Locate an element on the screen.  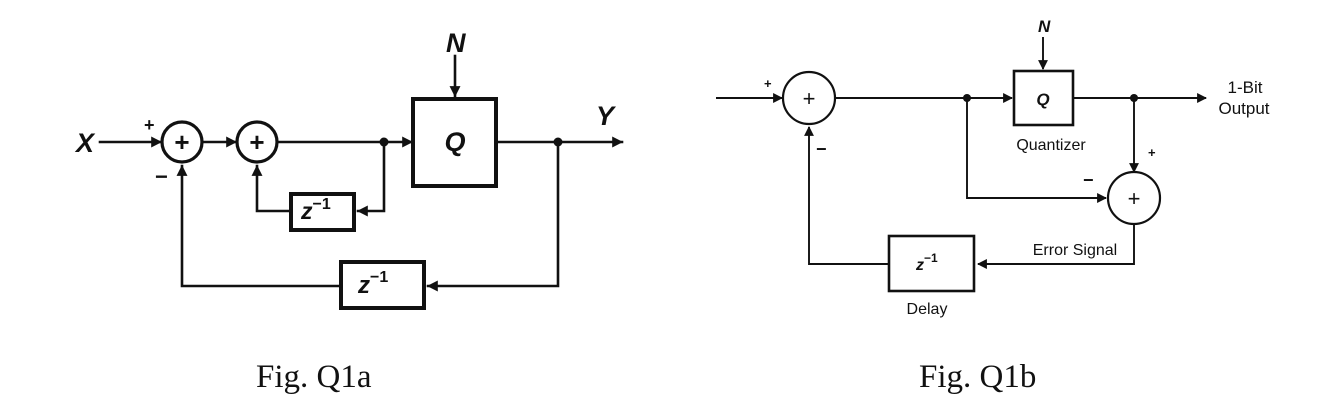
sum1-plus-sign: + is located at coordinates (149, 125).